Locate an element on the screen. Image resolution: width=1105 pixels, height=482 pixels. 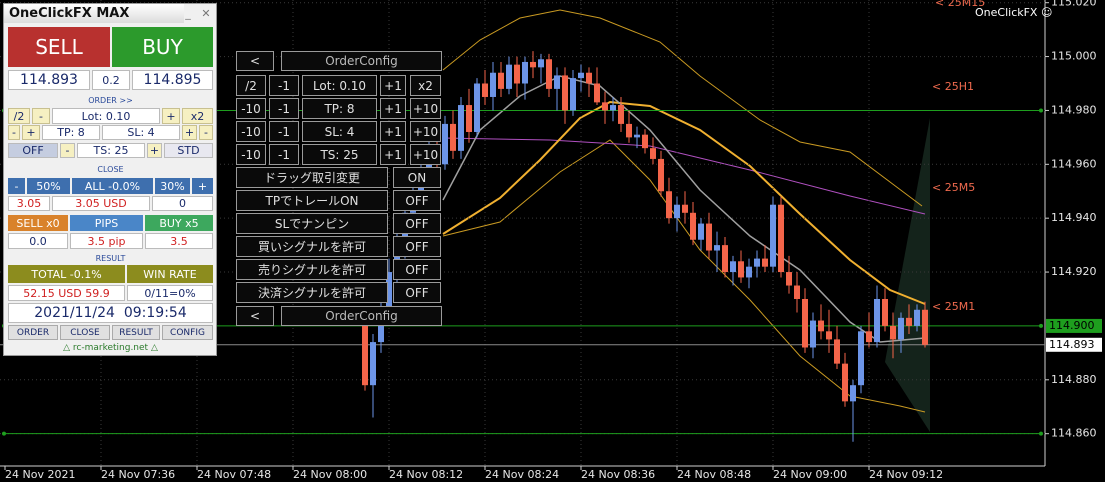
close-button: 50% is located at coordinates (48, 186).